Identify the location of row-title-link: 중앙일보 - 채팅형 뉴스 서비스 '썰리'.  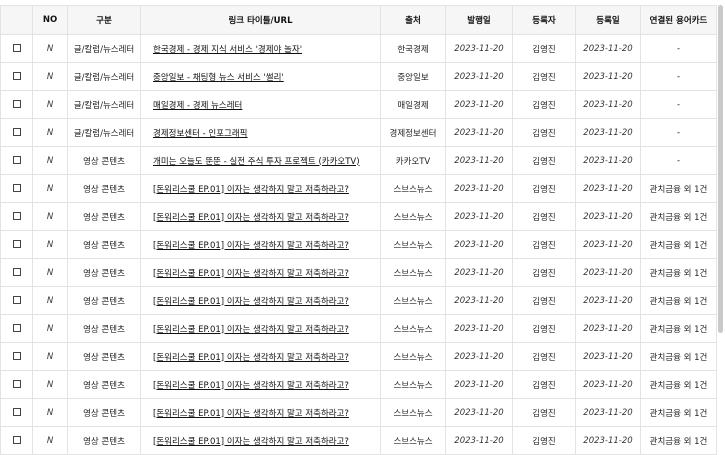
(218, 77).